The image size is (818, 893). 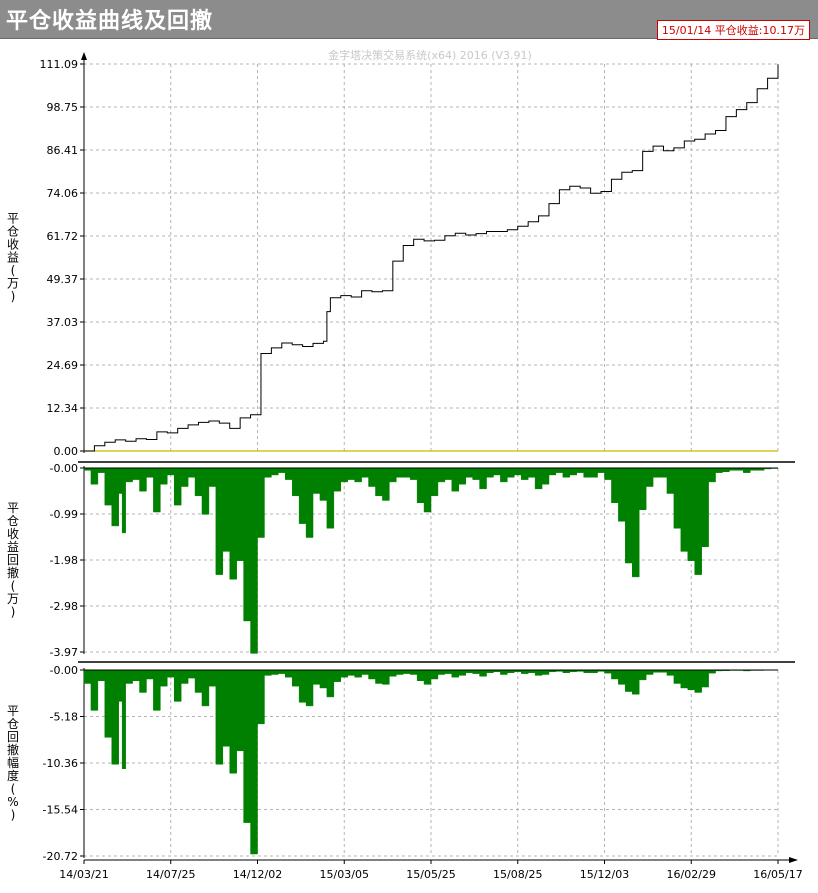 What do you see at coordinates (777, 874) in the screenshot?
I see `x-tick-label: 16/05/17` at bounding box center [777, 874].